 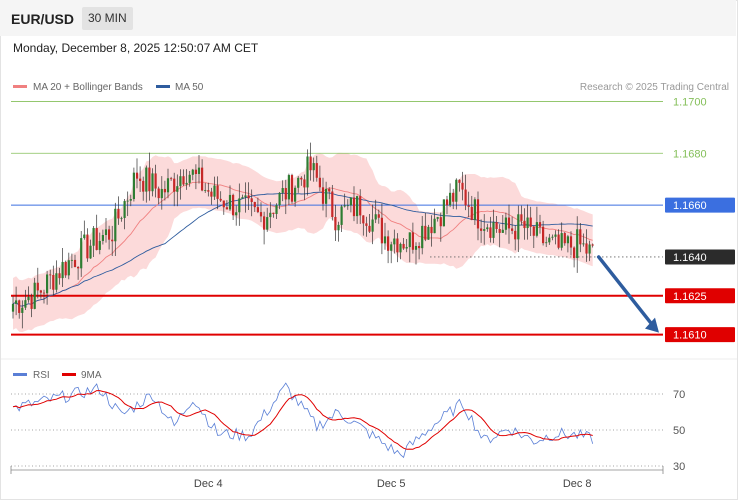 What do you see at coordinates (189, 87) in the screenshot?
I see `legend-ma50: MA 50` at bounding box center [189, 87].